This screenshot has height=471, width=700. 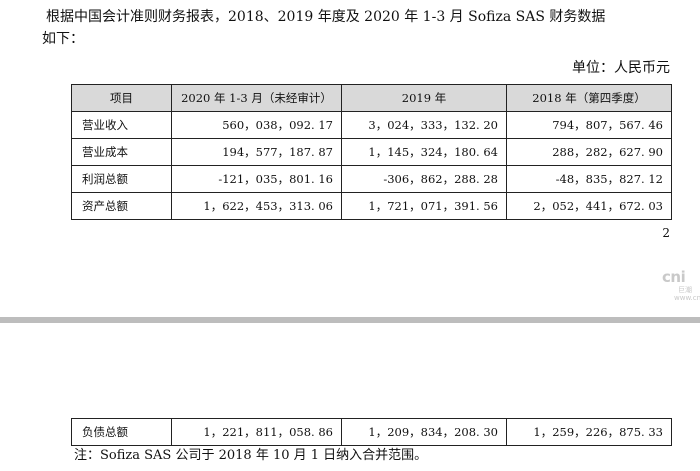 What do you see at coordinates (121, 179) in the screenshot?
I see `row-label: 利润总额` at bounding box center [121, 179].